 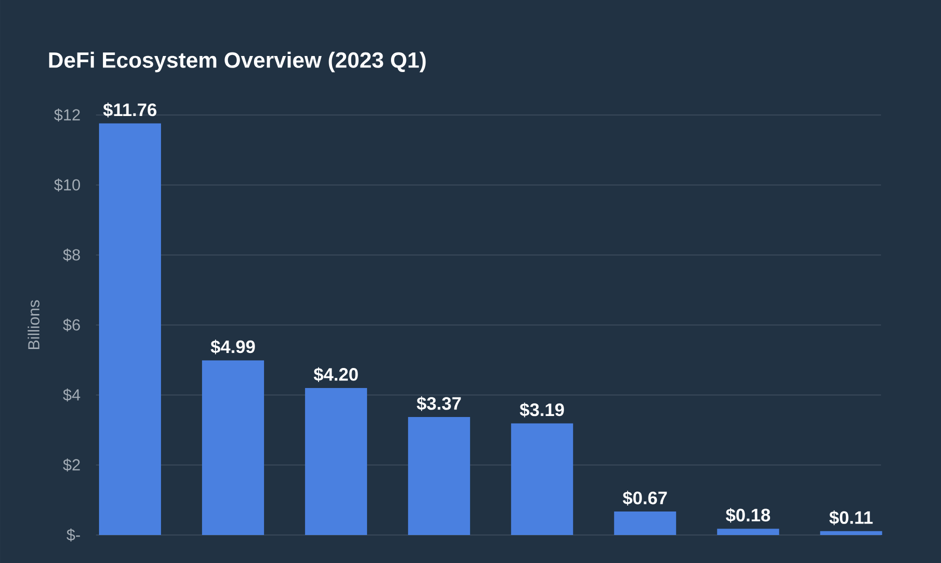 I want to click on data-label: $3.19, so click(x=542, y=410).